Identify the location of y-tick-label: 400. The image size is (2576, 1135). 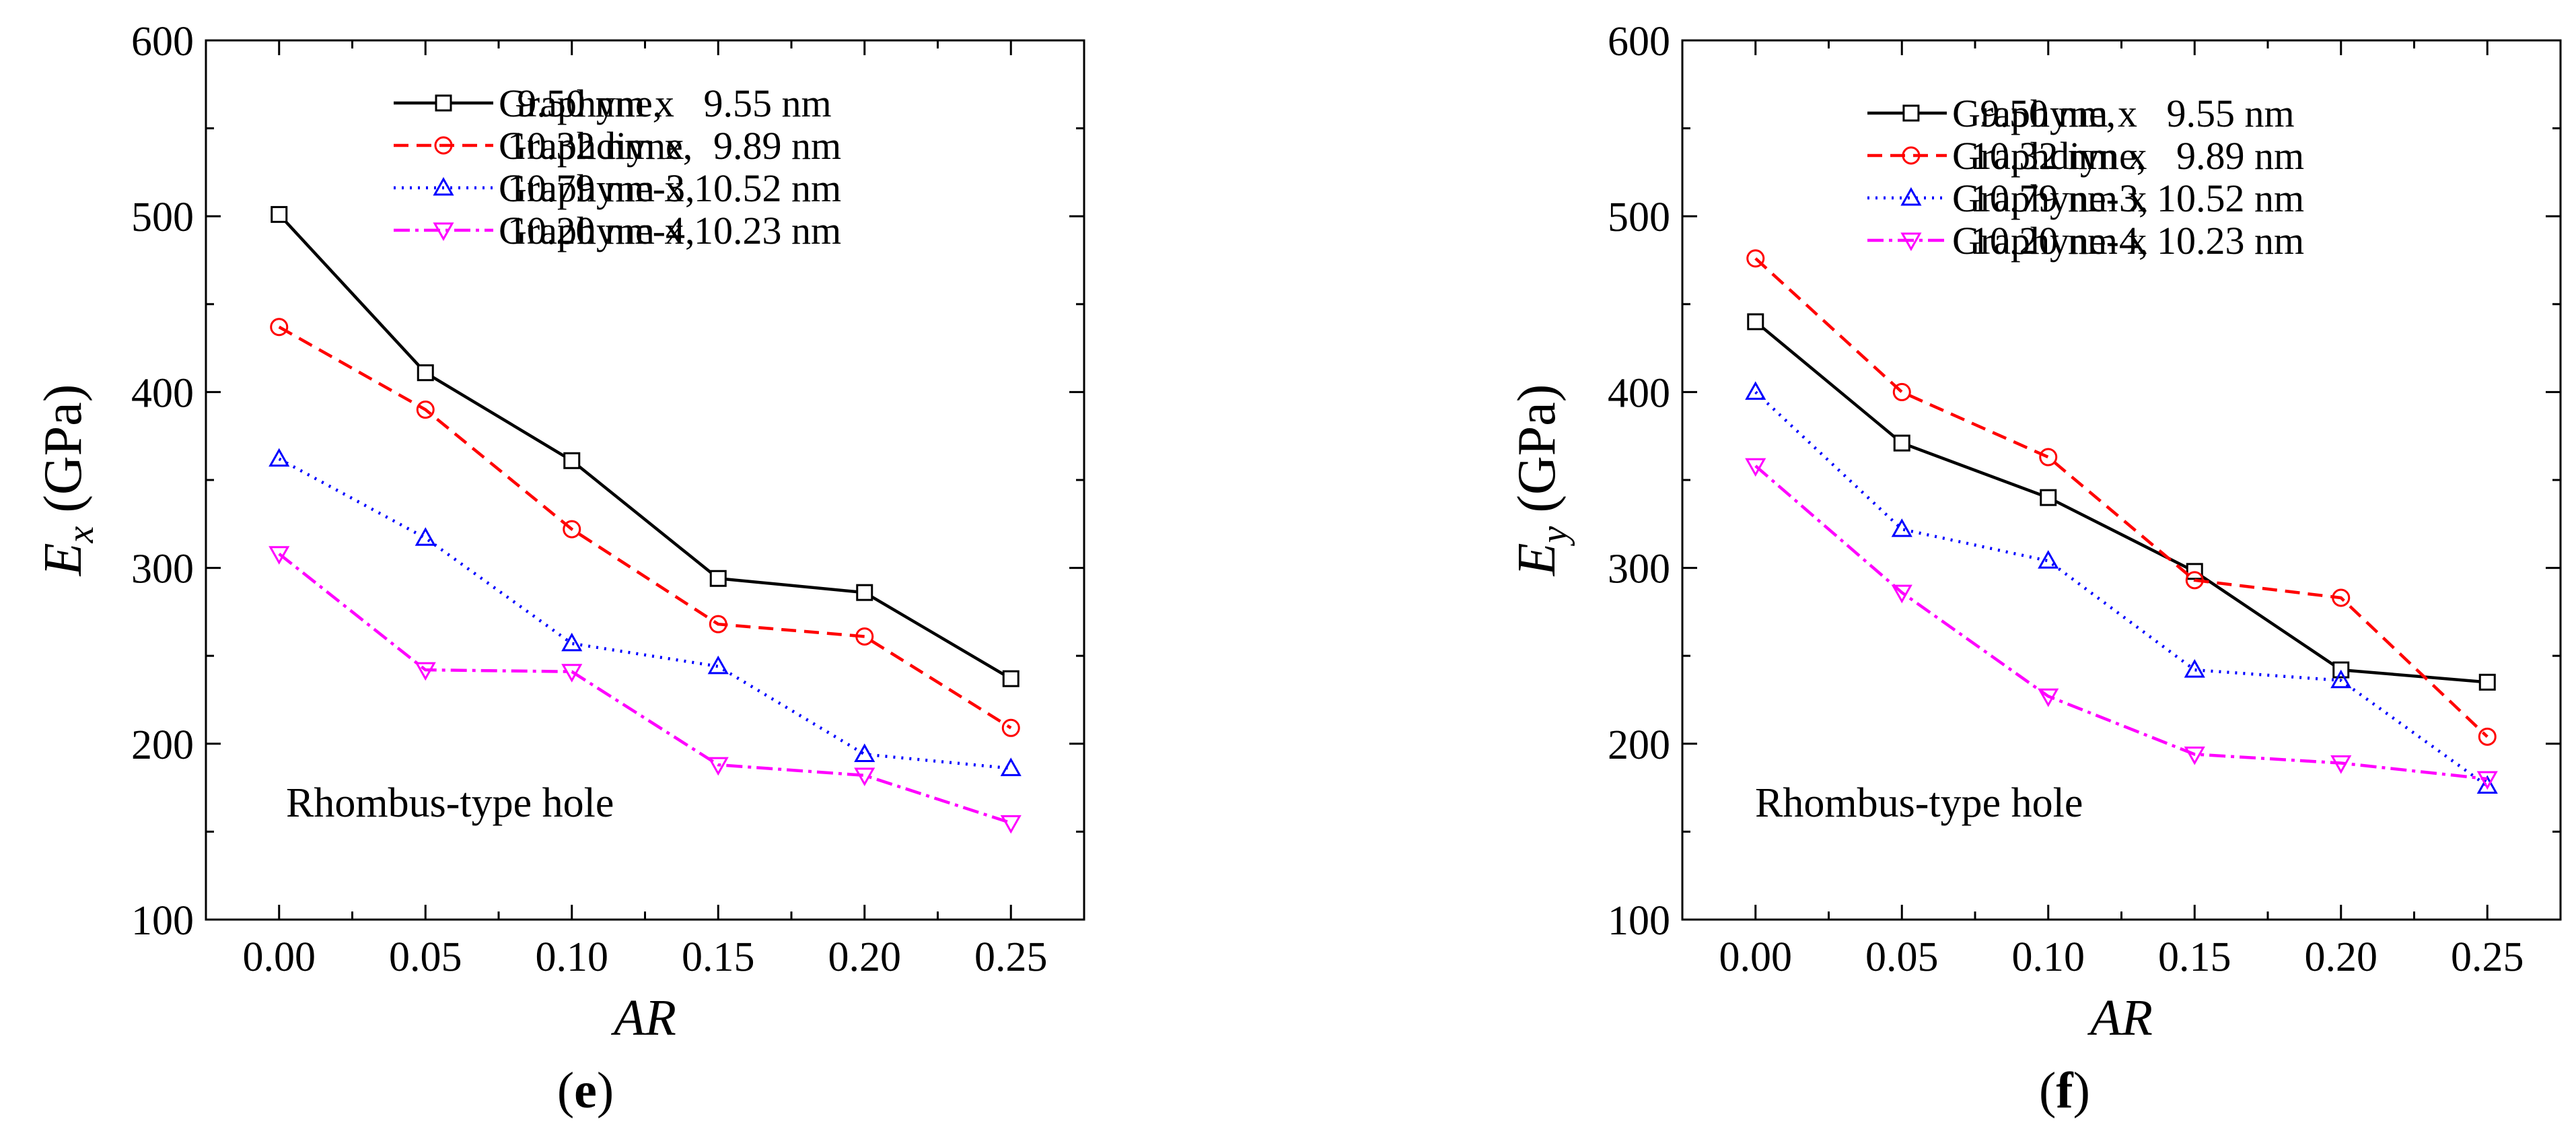
(162, 393).